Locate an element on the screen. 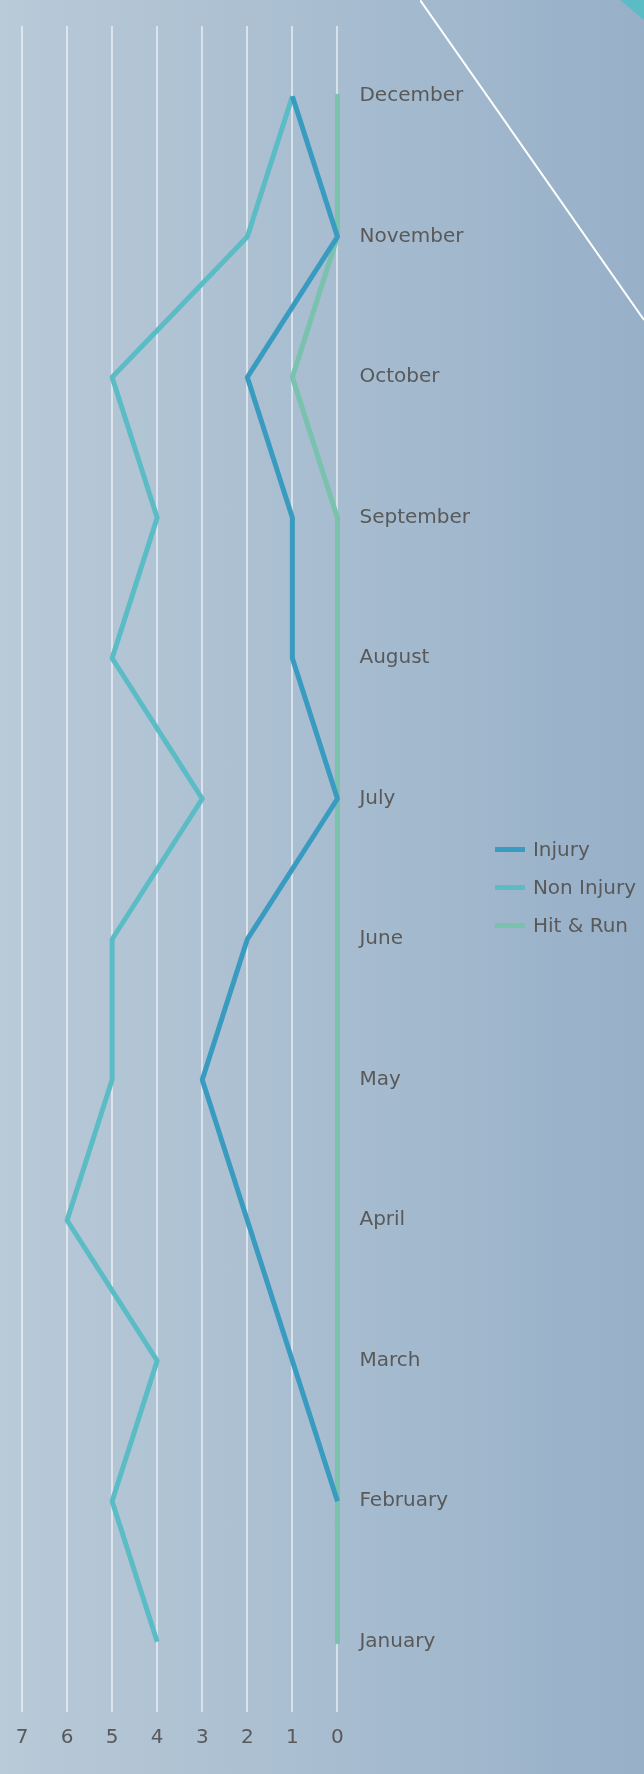  x-tick-label: 0 is located at coordinates (337, 1736).